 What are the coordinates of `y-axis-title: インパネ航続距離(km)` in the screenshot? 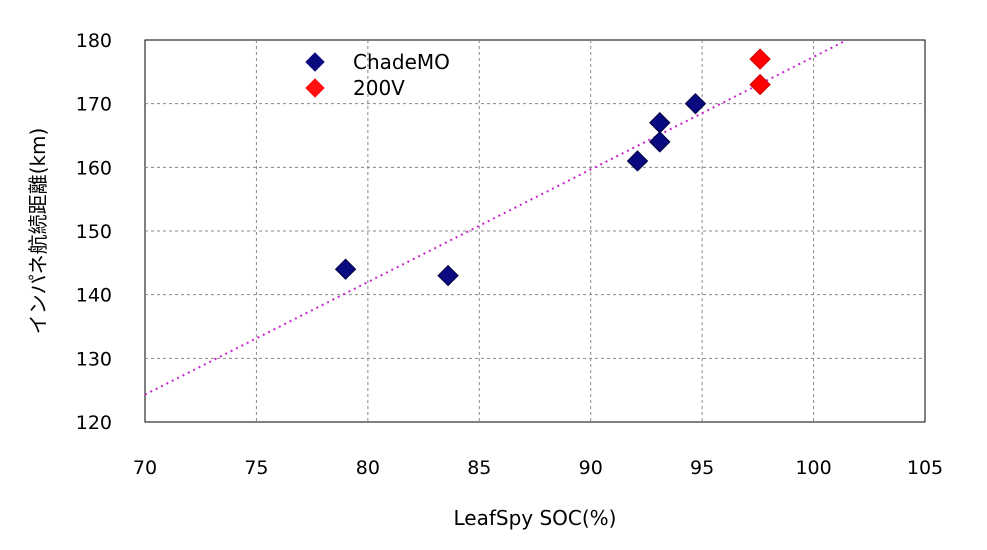 It's located at (38, 231).